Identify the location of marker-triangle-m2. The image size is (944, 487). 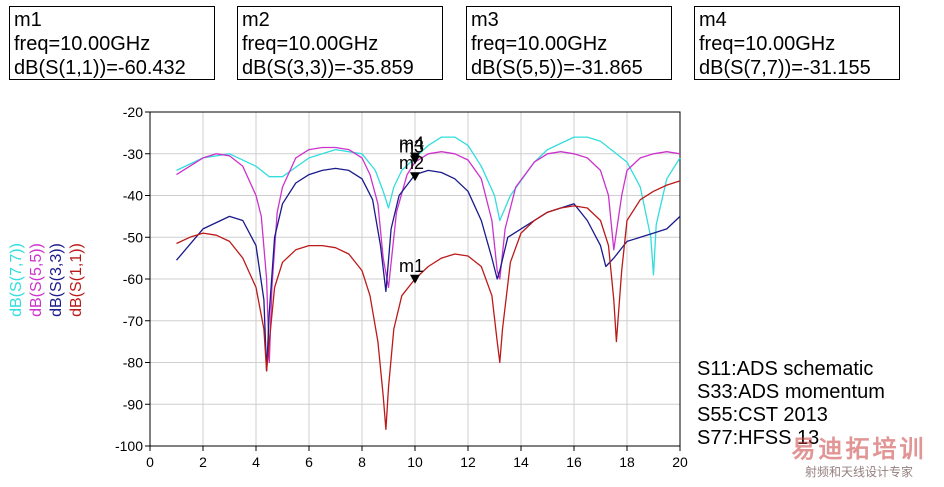
(415, 177).